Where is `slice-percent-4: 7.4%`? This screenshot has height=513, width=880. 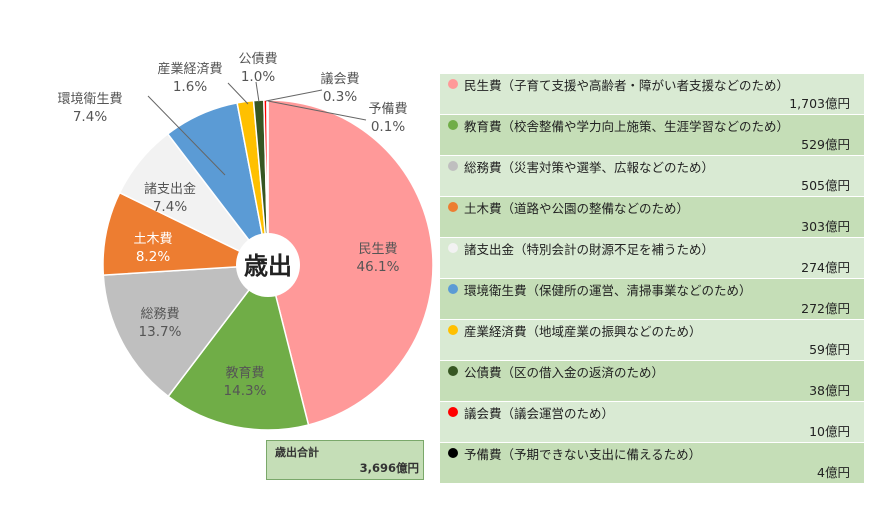
slice-percent-4: 7.4% is located at coordinates (170, 207).